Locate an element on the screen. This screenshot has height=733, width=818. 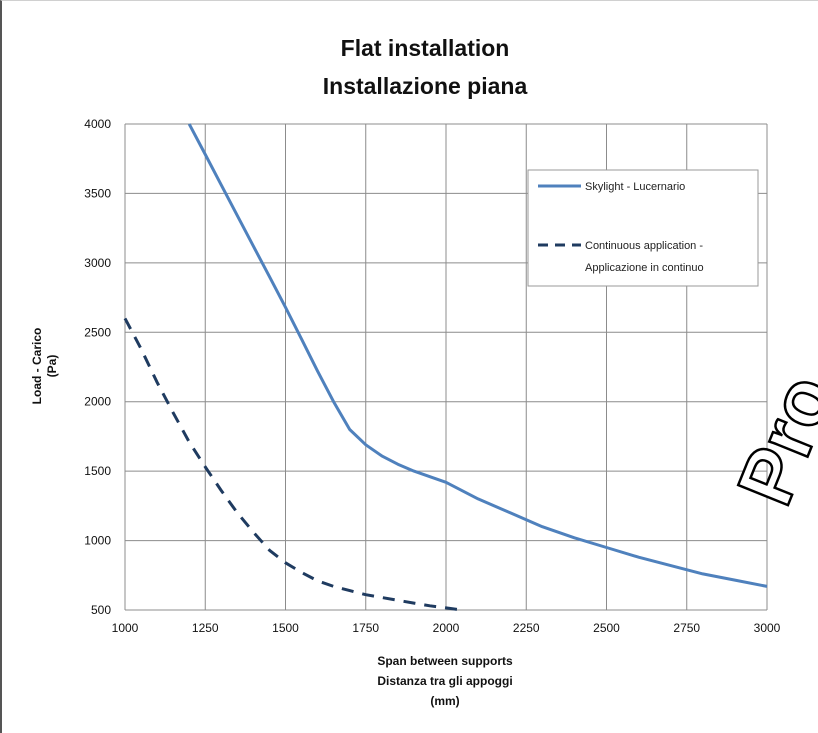
y-axis-title-line-2: (Pa) is located at coordinates (52, 366).